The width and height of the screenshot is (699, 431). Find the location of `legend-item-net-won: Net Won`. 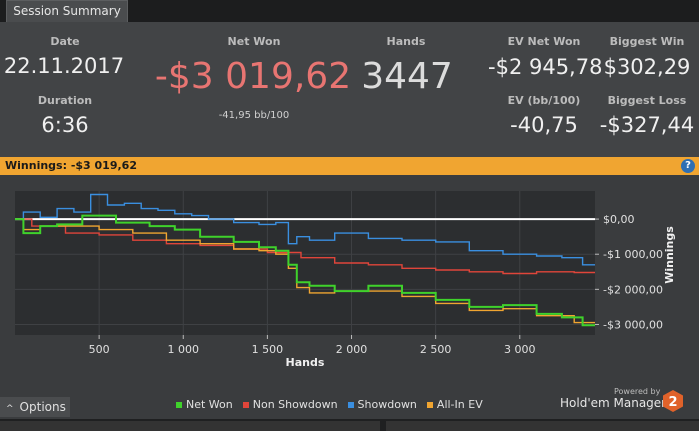

legend-item-net-won: Net Won is located at coordinates (204, 405).